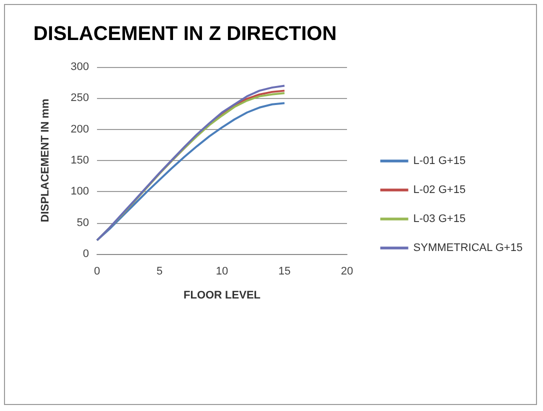  Describe the element at coordinates (159, 272) in the screenshot. I see `x-tick-label: 5` at that location.